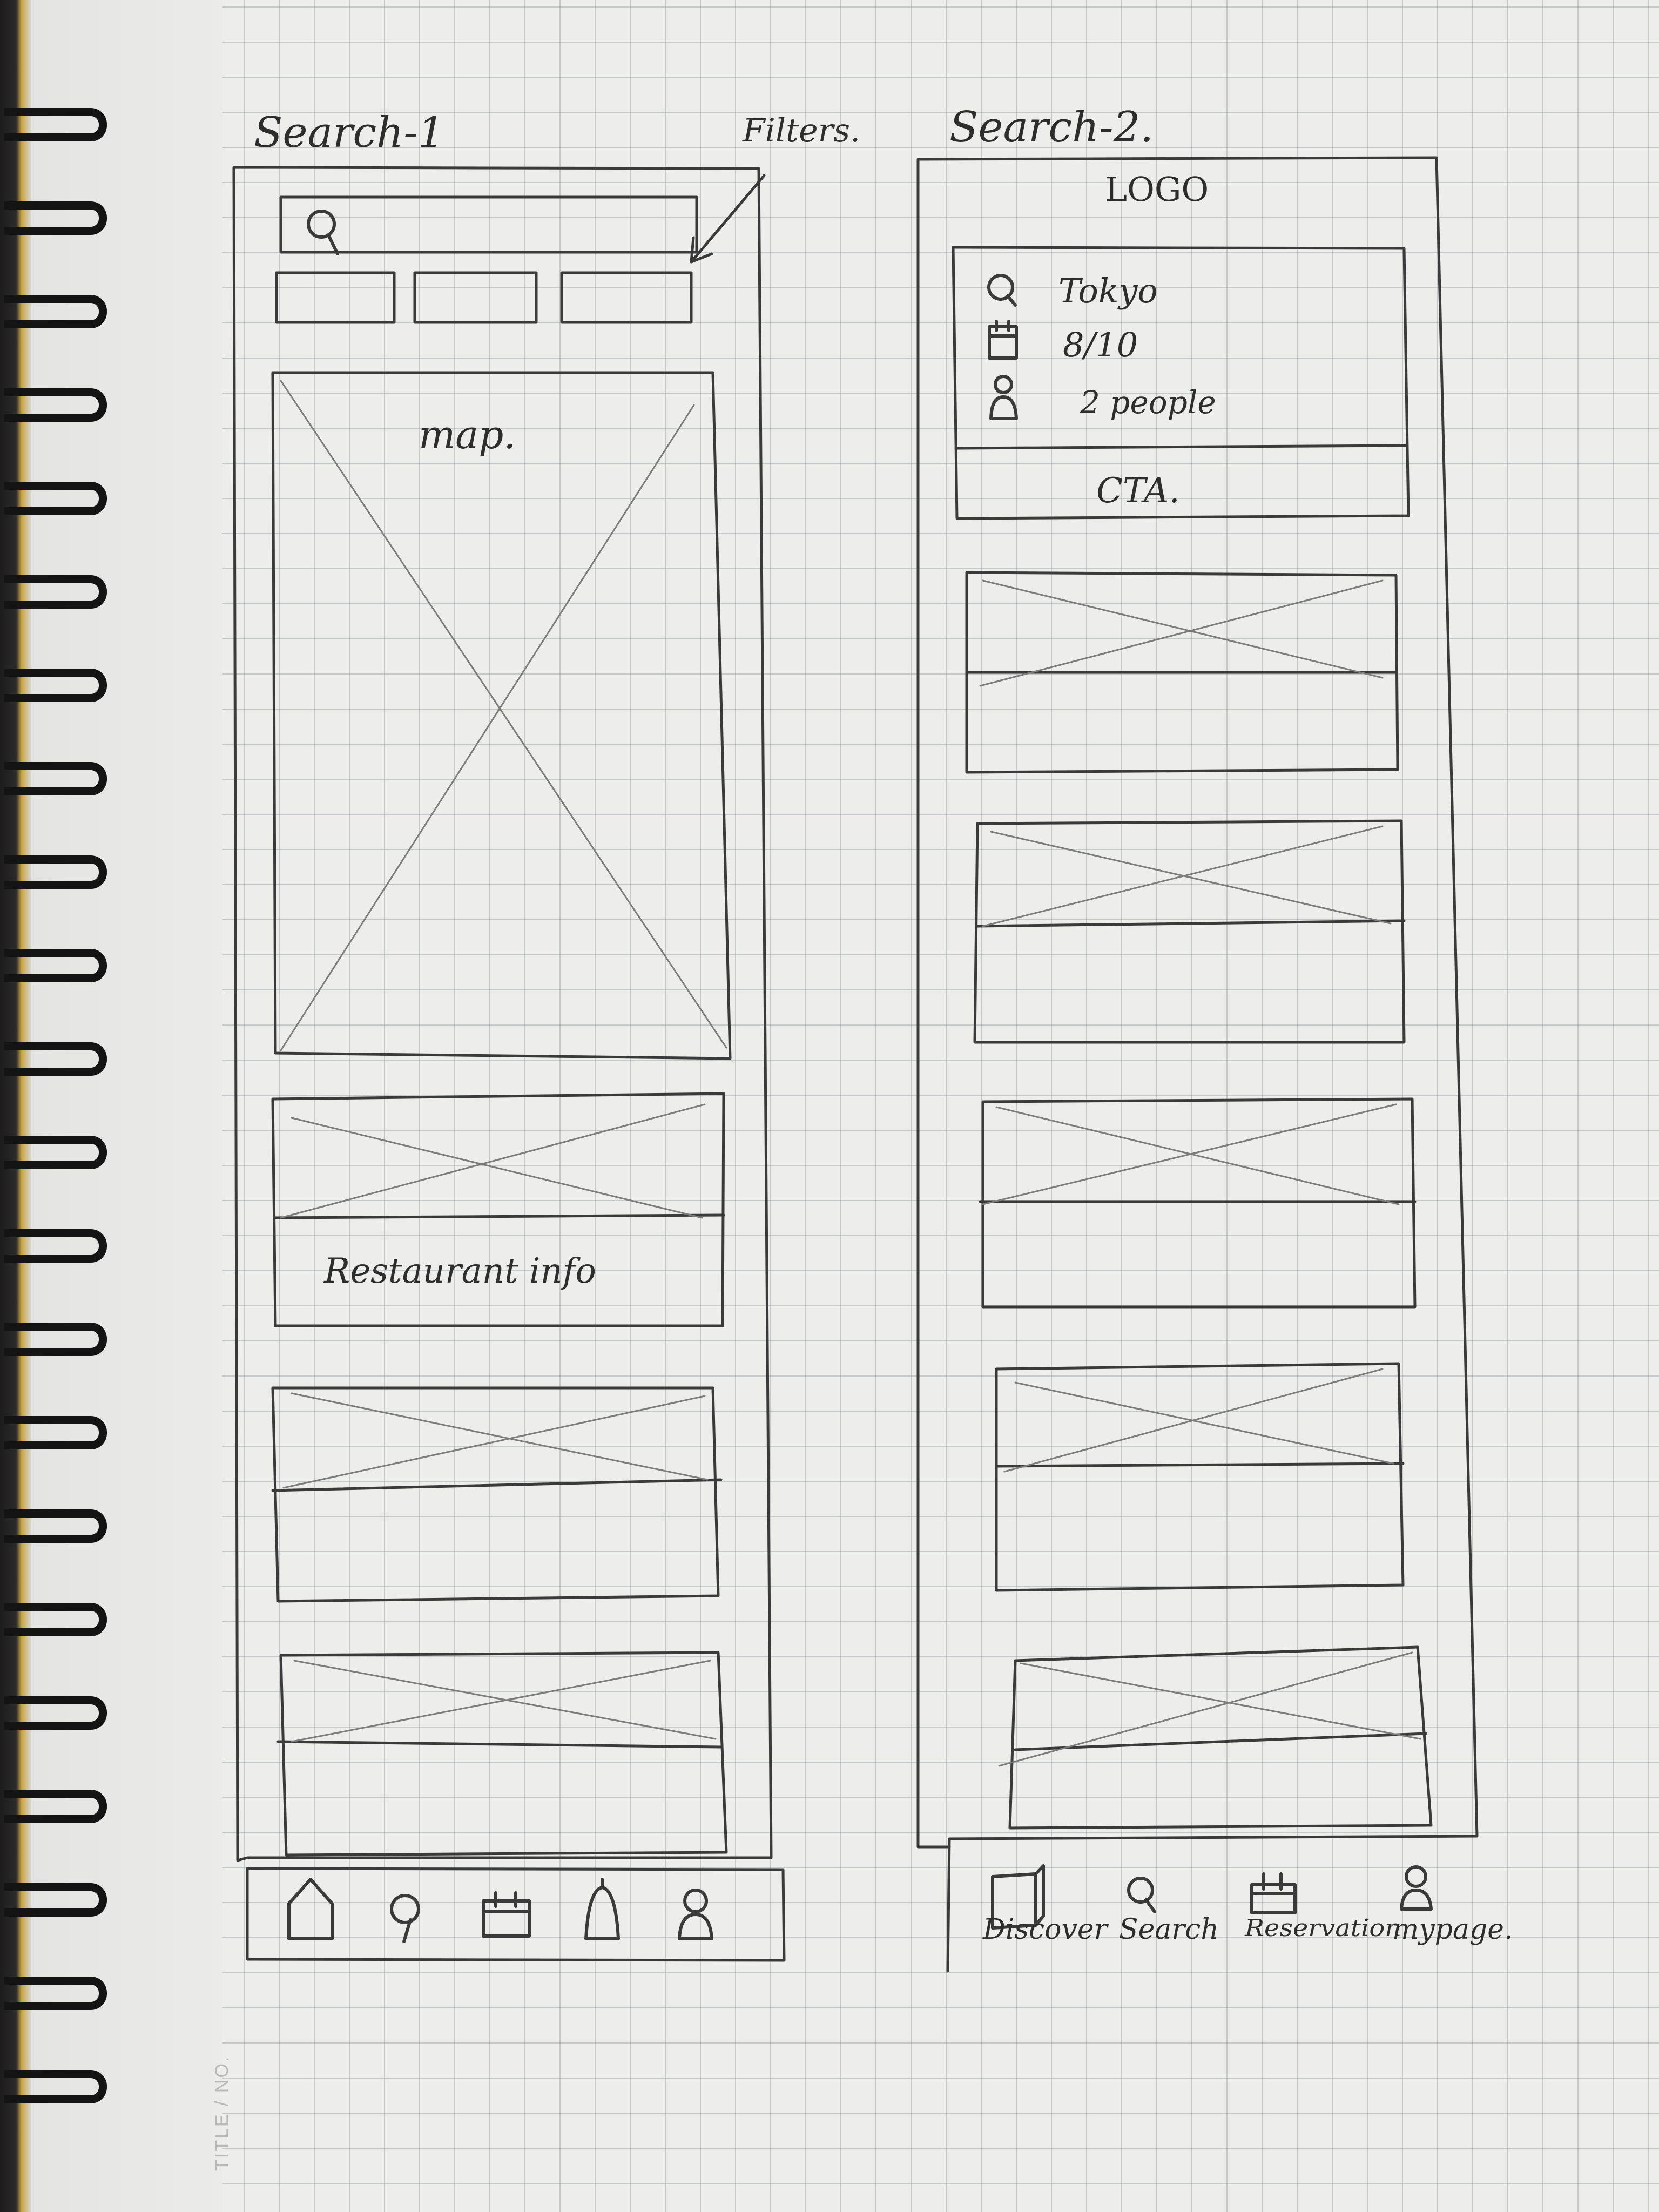  What do you see at coordinates (728, 219) in the screenshot?
I see `filters-arrow` at bounding box center [728, 219].